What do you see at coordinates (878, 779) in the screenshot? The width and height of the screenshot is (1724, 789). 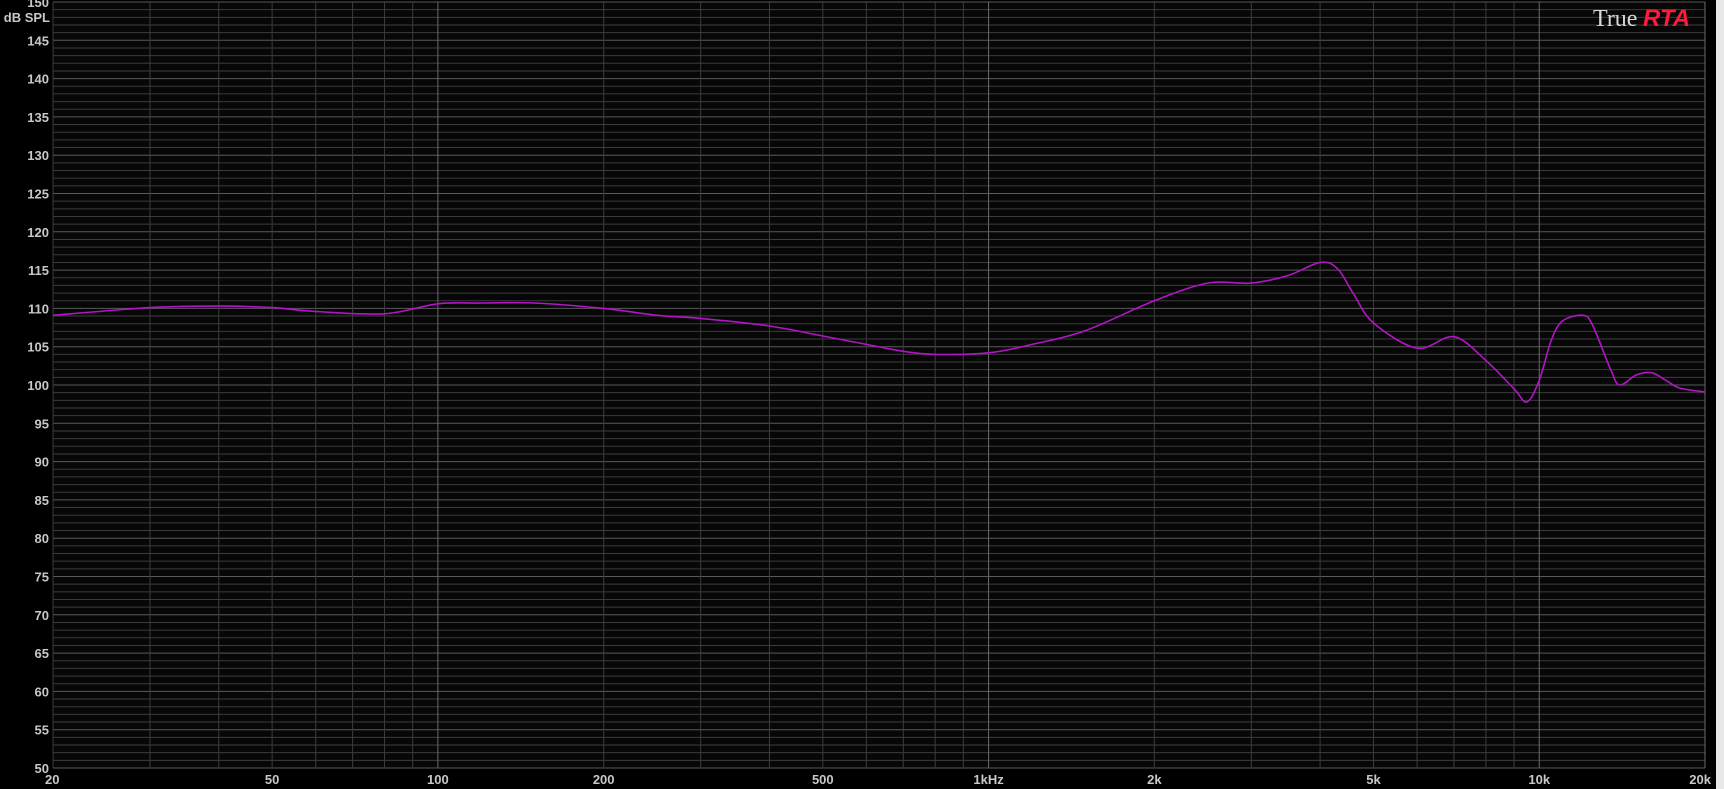 I see `x-axis: 20 50 100 200 500 1kHz 2k 5k 10k 20k` at bounding box center [878, 779].